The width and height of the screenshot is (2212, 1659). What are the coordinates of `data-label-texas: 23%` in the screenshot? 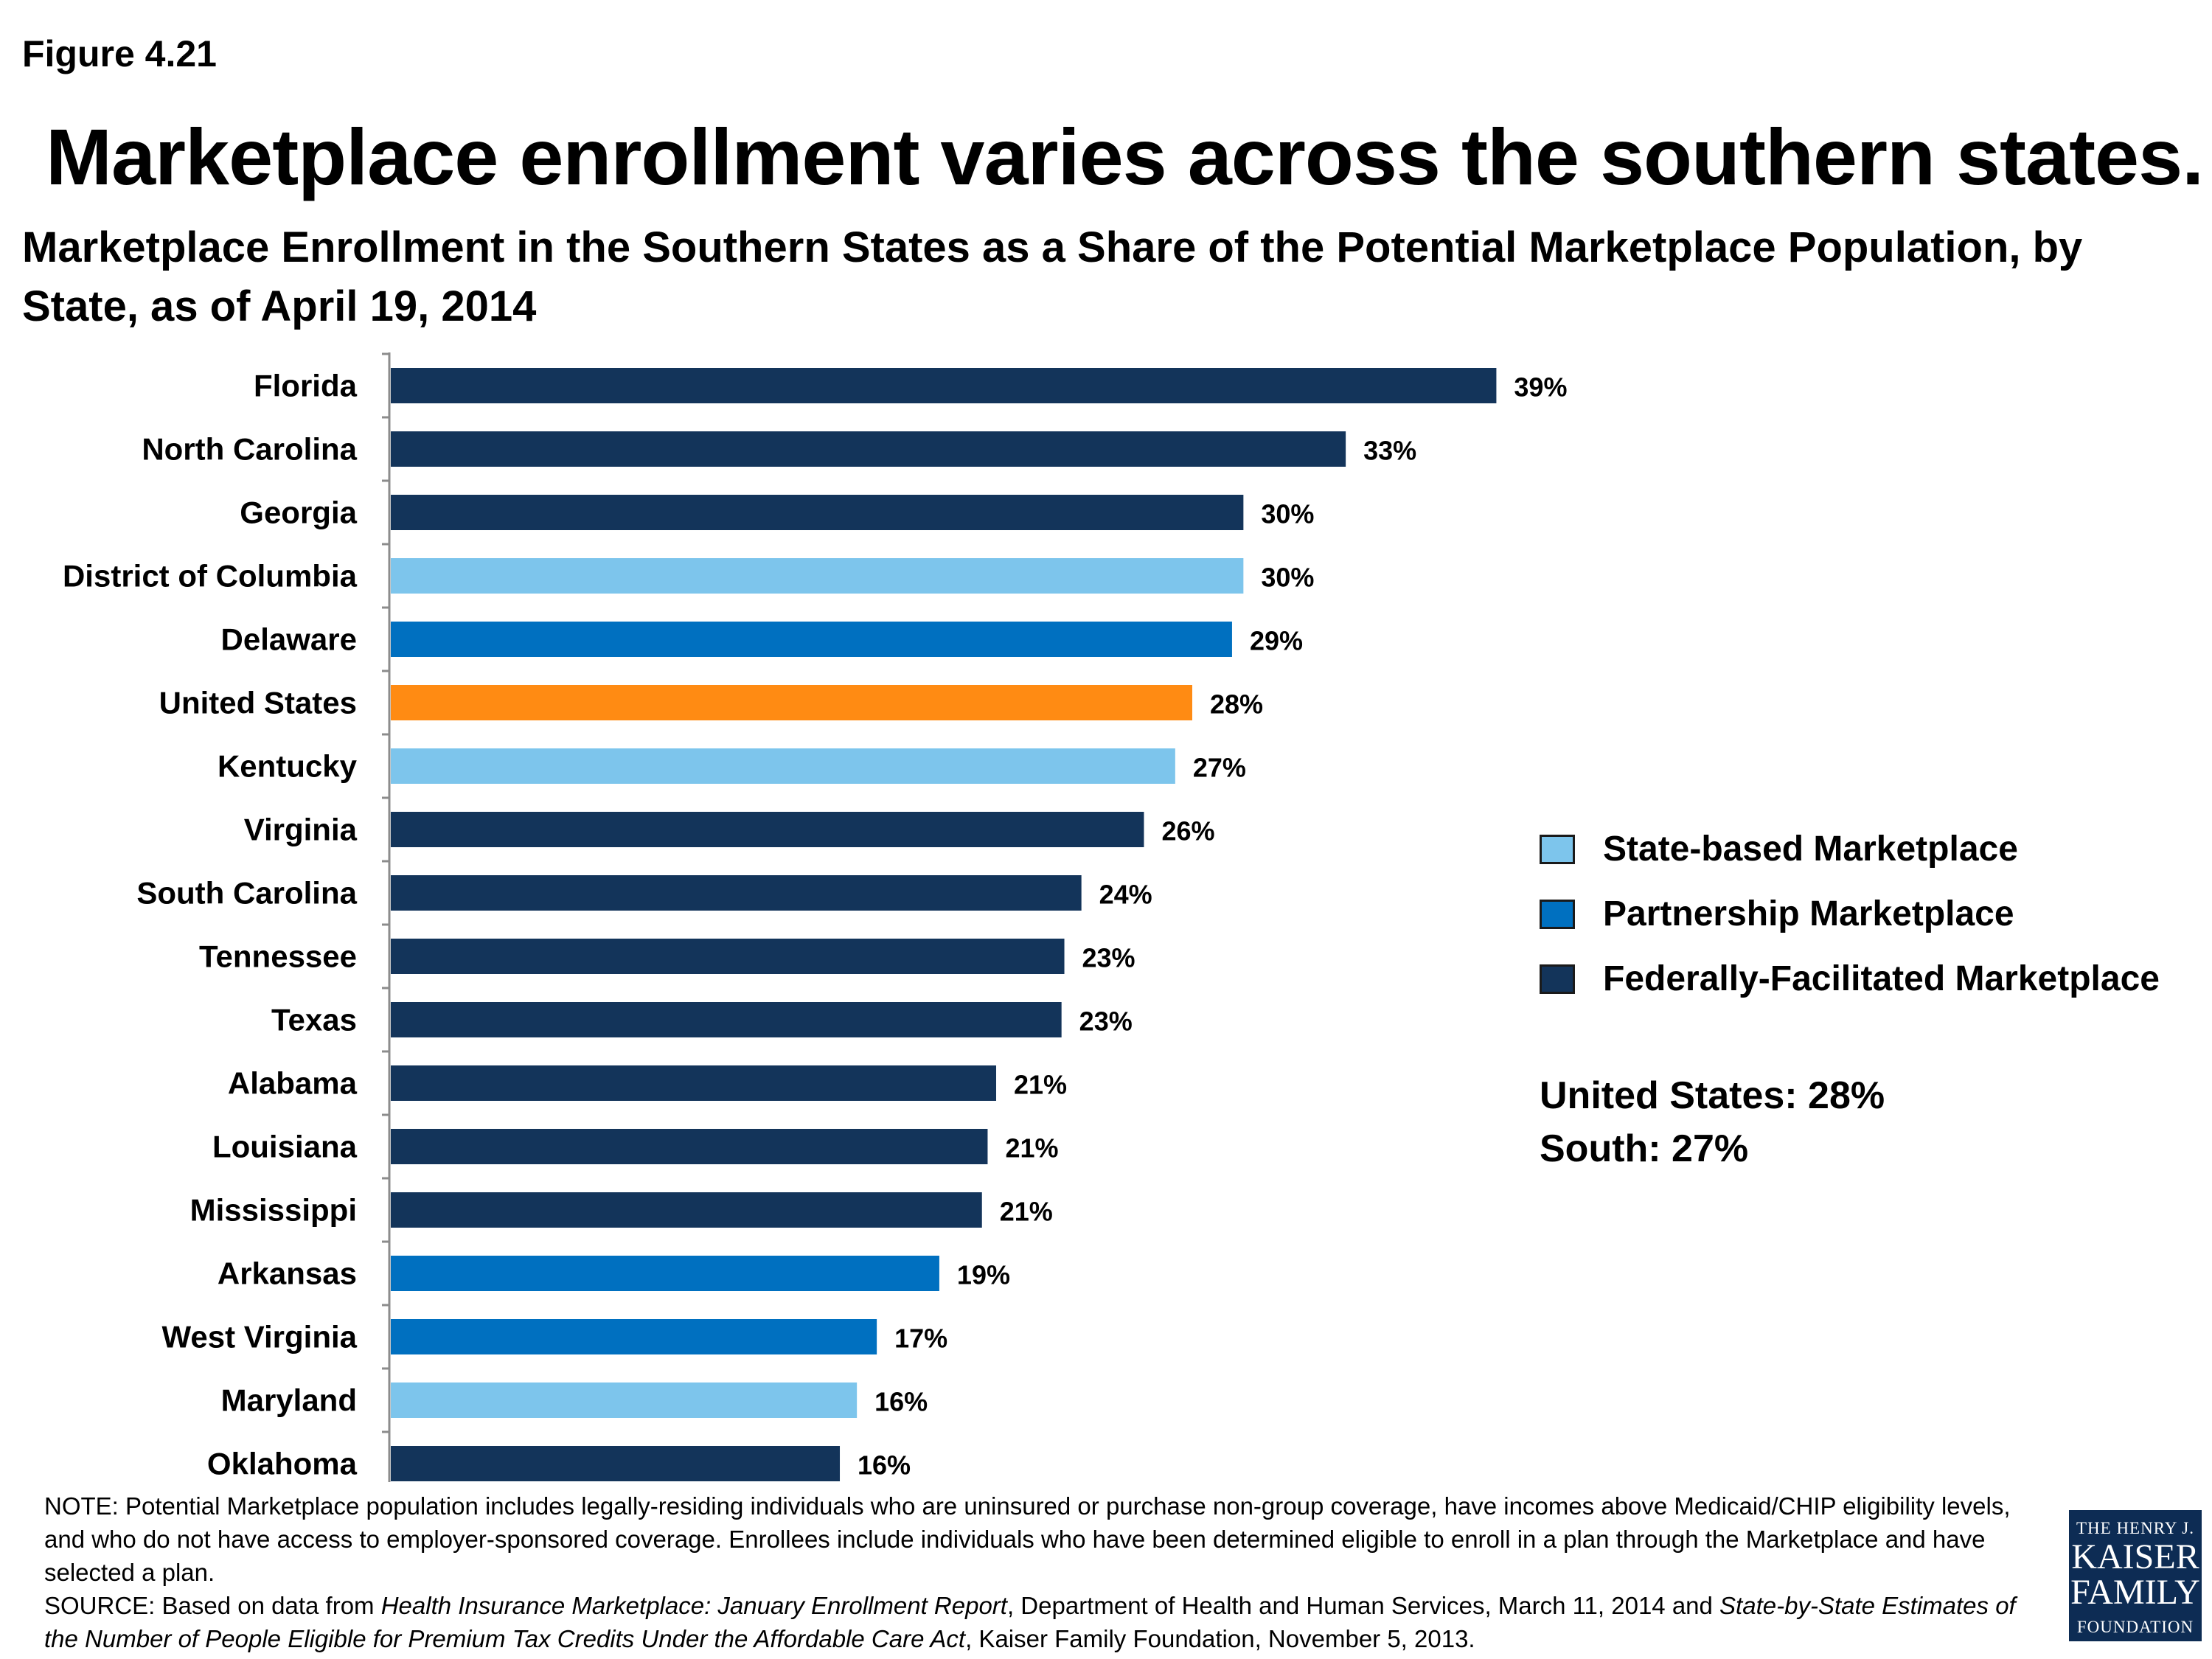 It's located at (1106, 1021).